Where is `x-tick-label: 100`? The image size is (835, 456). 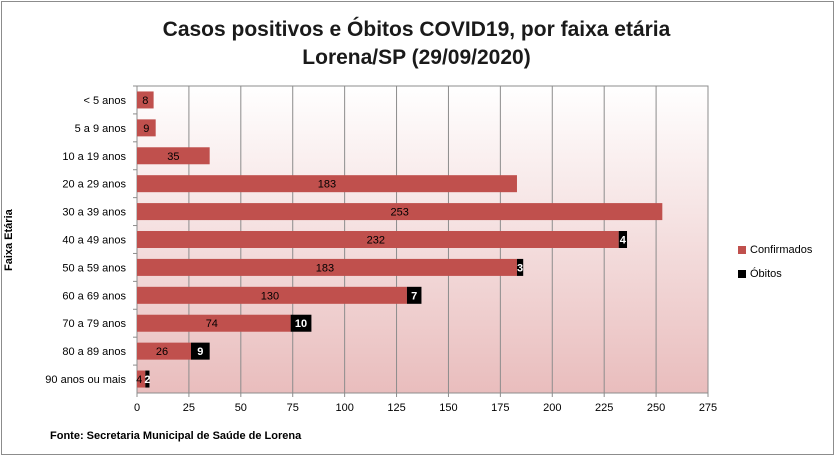
x-tick-label: 100 is located at coordinates (344, 408).